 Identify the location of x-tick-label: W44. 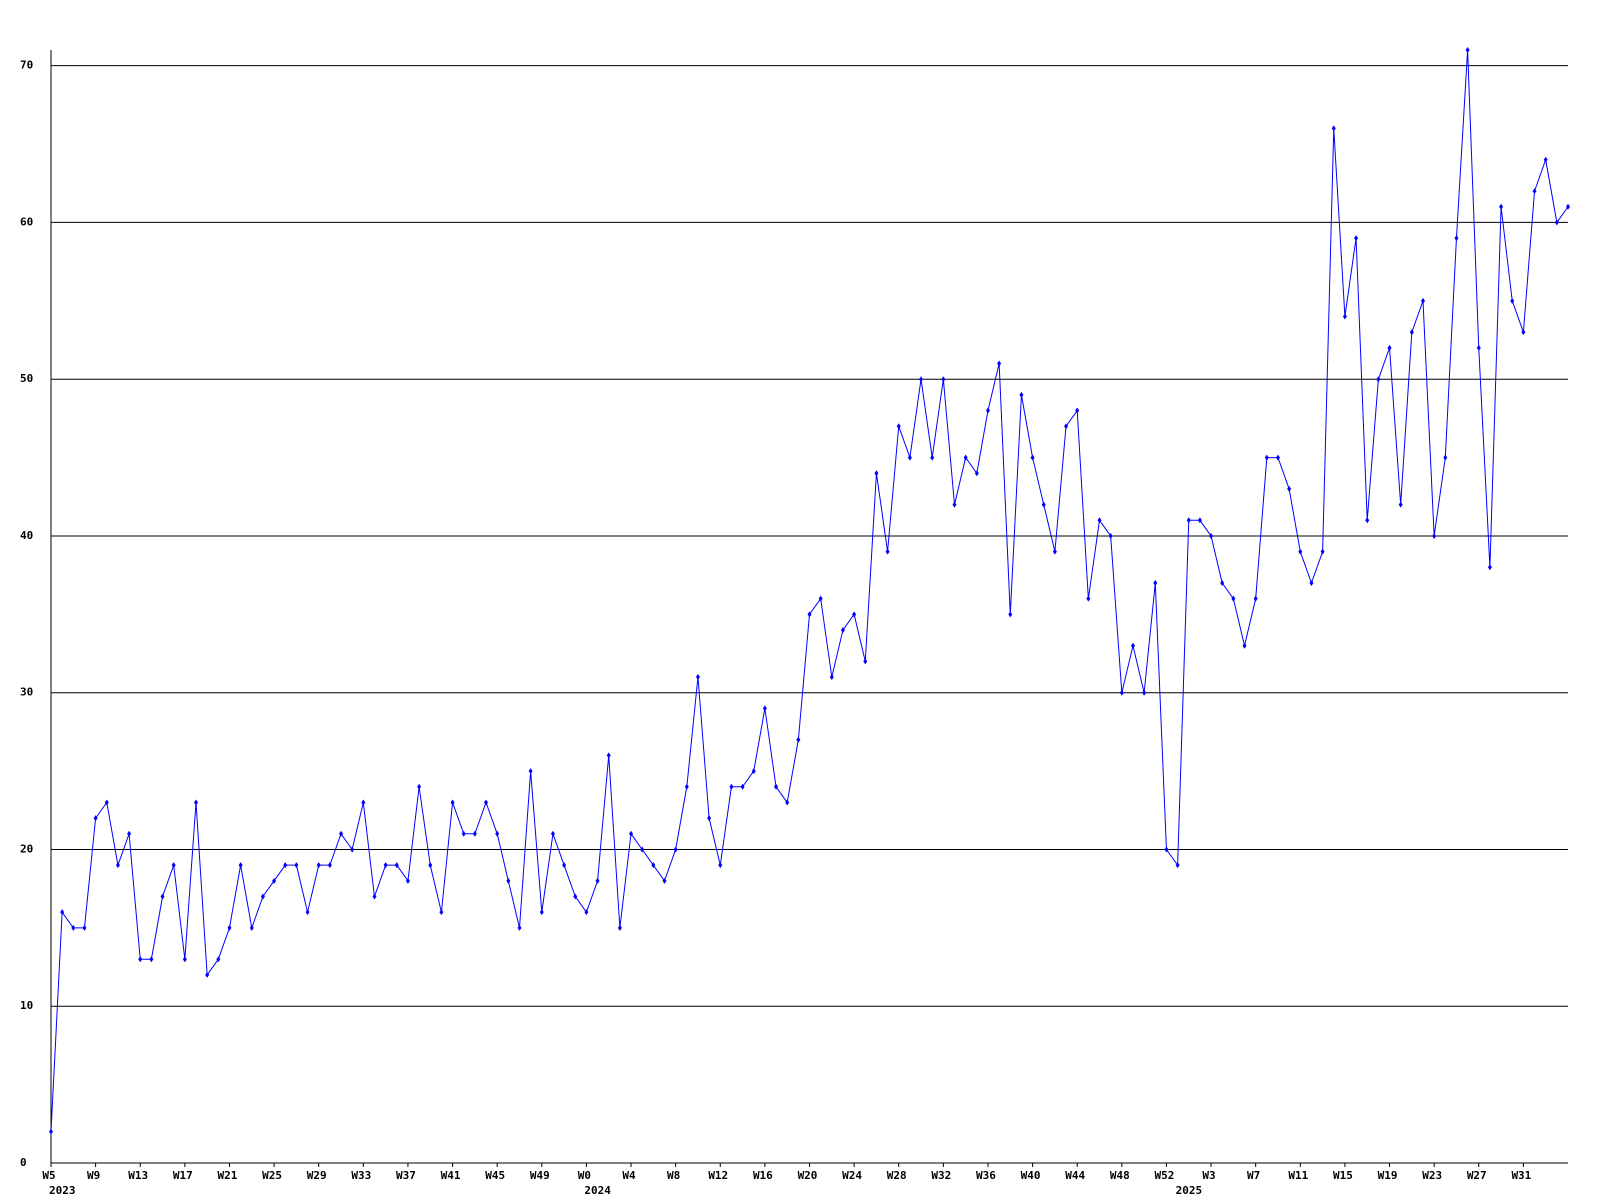
(1075, 1175).